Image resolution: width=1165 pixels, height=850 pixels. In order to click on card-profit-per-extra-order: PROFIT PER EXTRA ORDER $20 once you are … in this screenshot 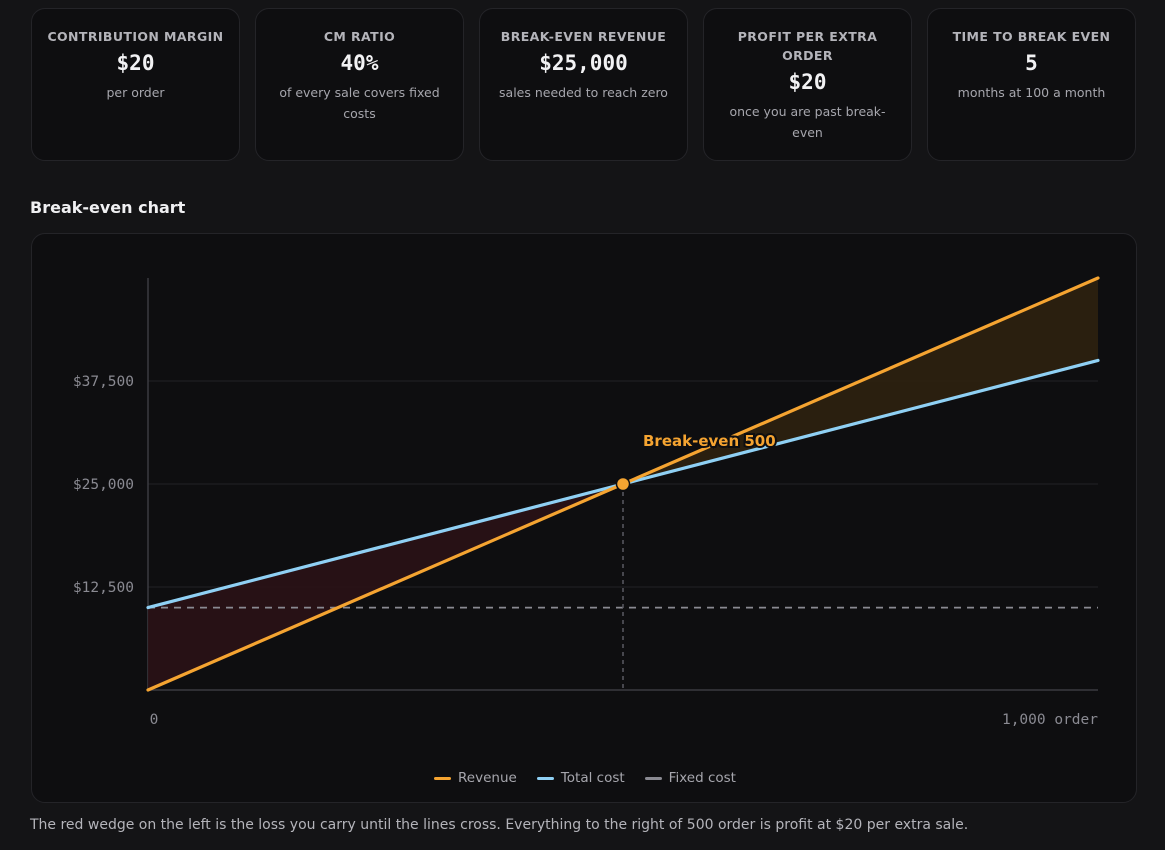, I will do `click(807, 84)`.